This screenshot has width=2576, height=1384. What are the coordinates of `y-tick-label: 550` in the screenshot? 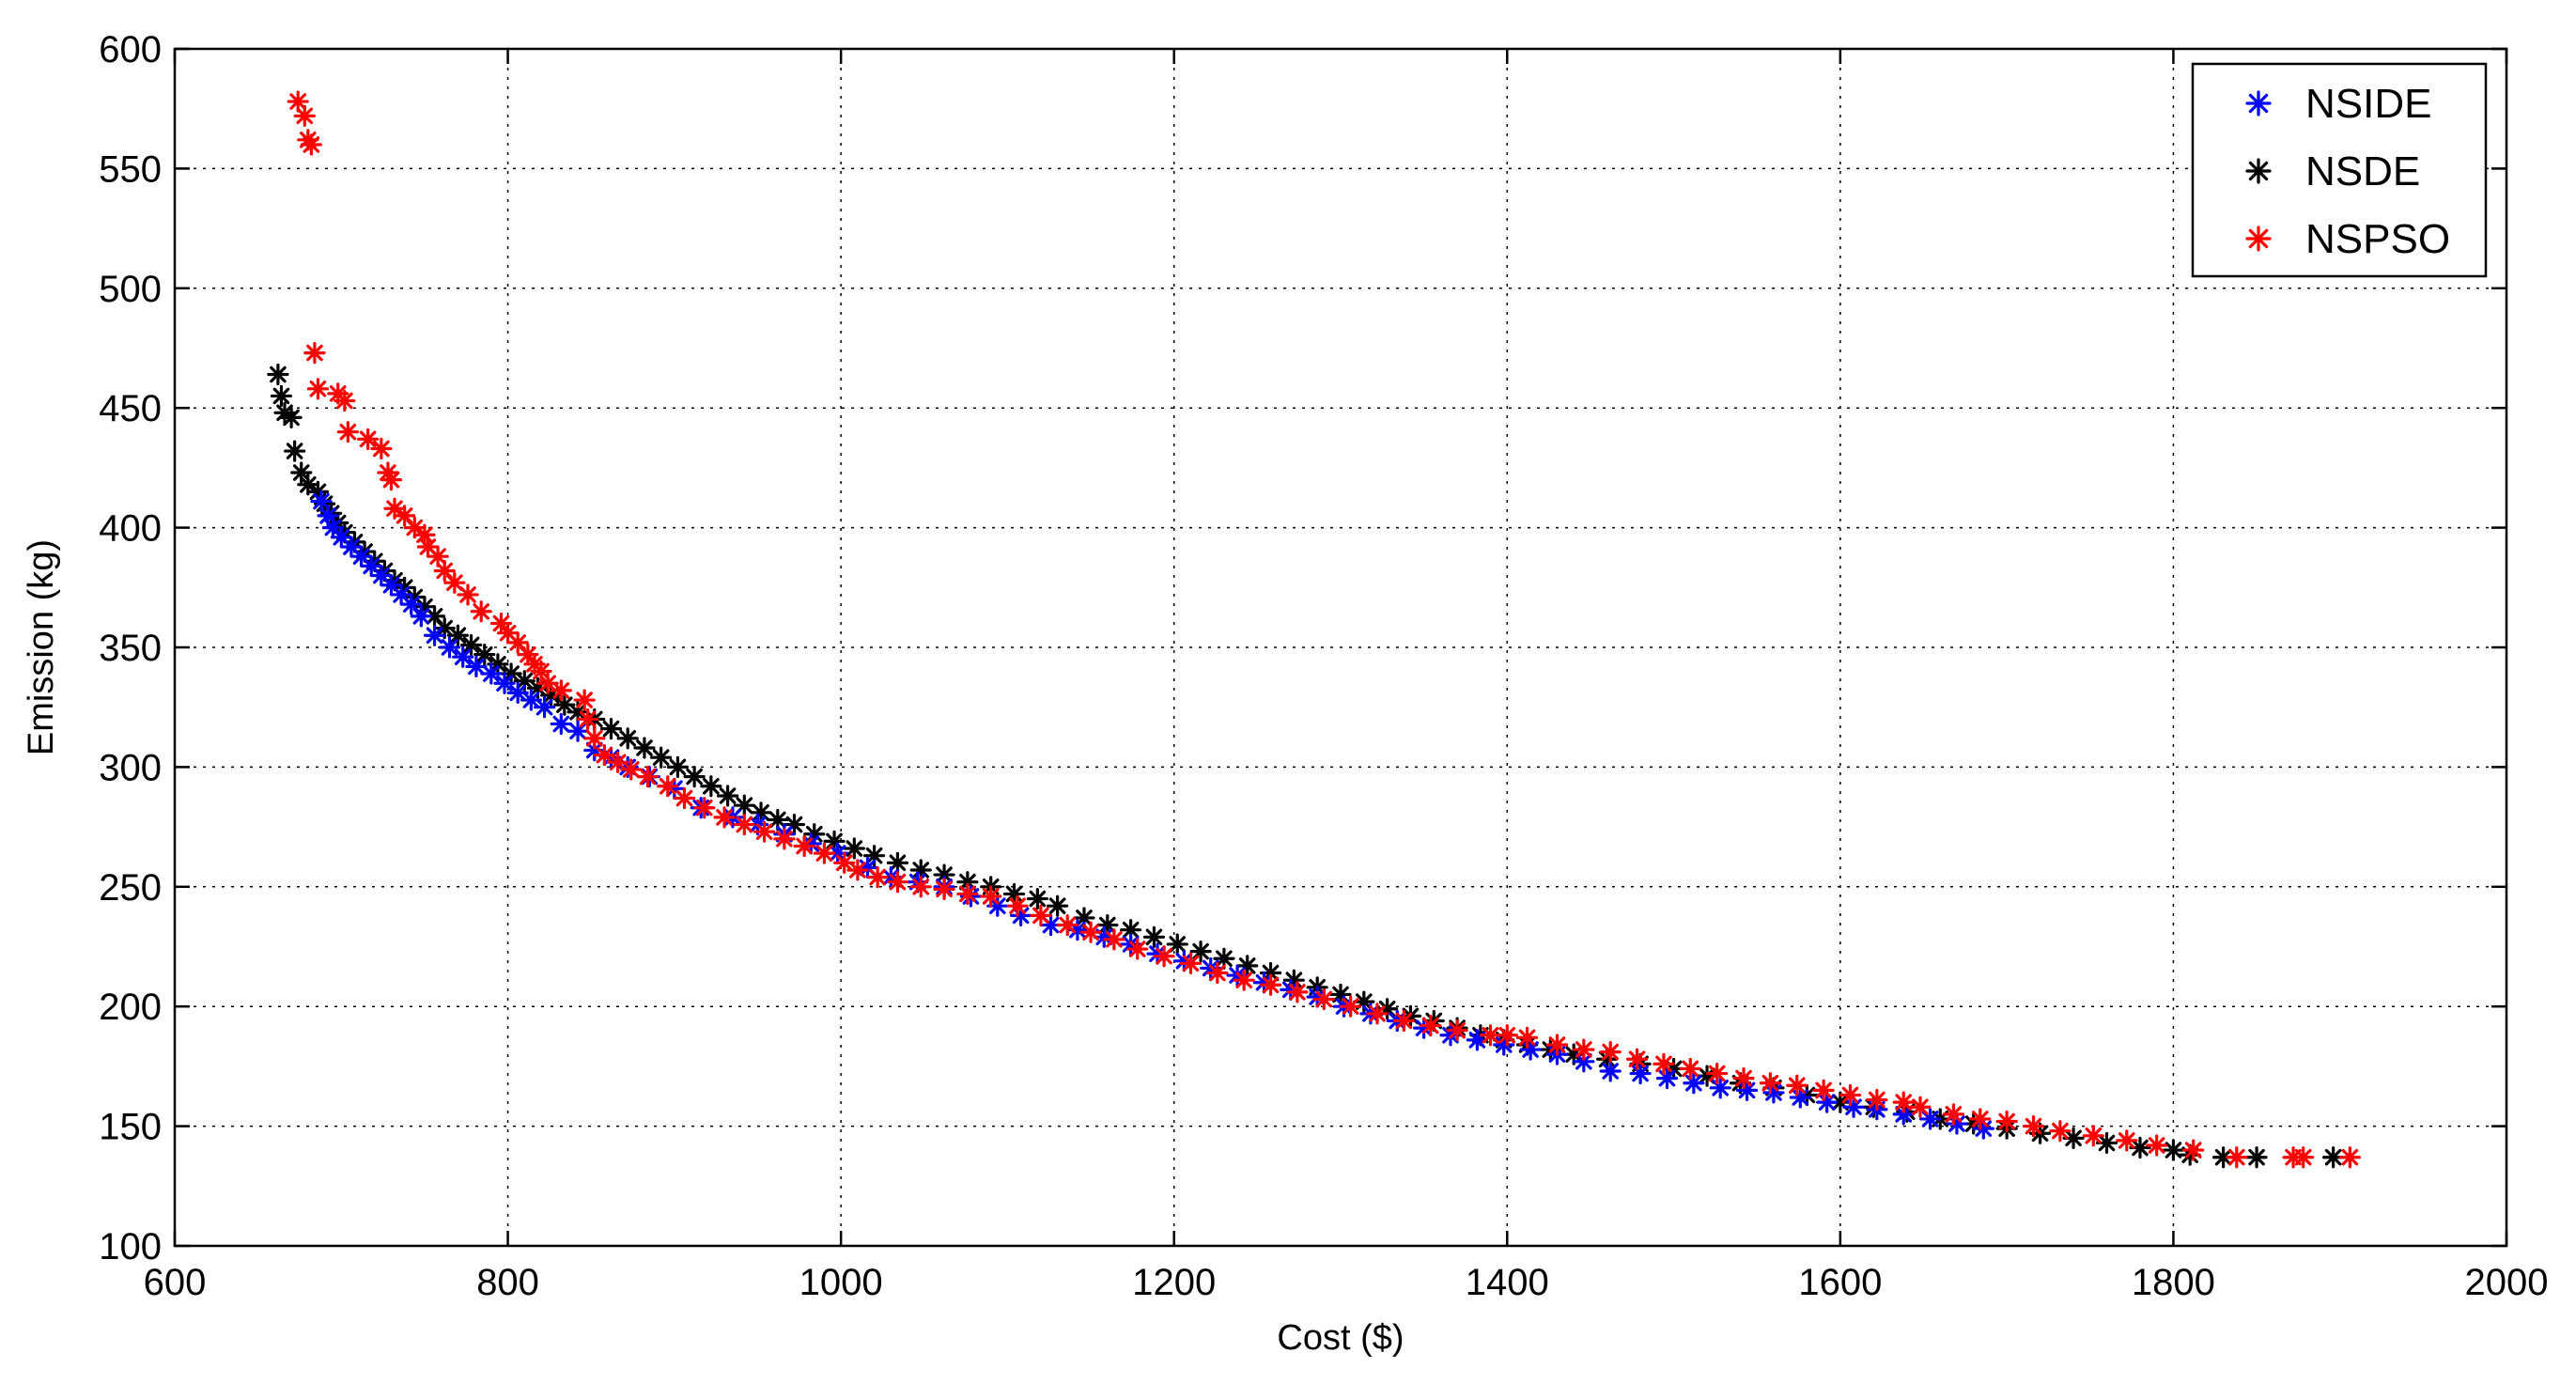 It's located at (130, 169).